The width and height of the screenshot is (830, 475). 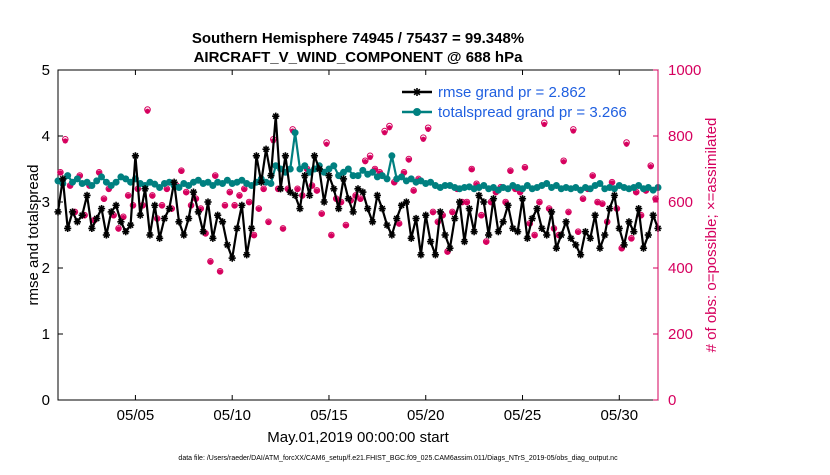 What do you see at coordinates (417, 92) in the screenshot?
I see `legend-rmse-marker` at bounding box center [417, 92].